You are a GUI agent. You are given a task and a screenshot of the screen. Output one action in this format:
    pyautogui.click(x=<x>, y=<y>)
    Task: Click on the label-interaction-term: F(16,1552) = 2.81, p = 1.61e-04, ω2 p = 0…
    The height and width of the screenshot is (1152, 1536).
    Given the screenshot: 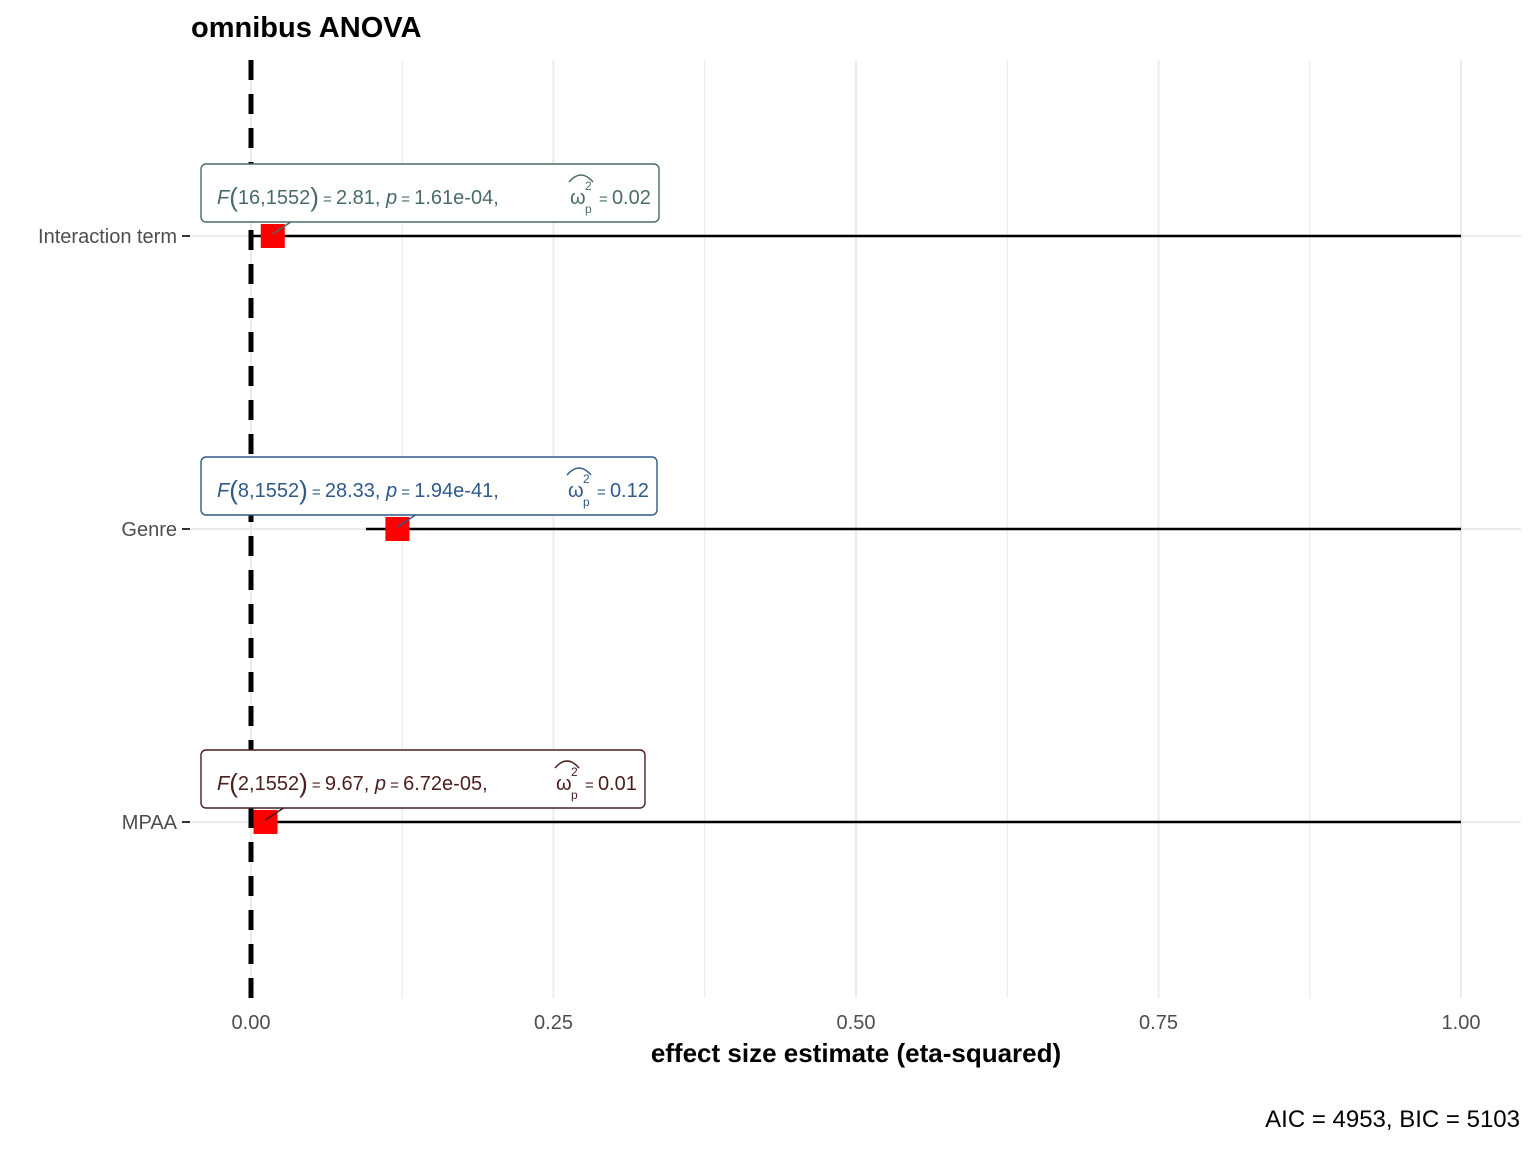 What is the action you would take?
    pyautogui.click(x=430, y=199)
    